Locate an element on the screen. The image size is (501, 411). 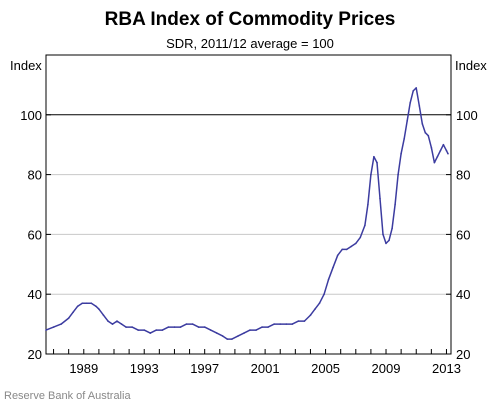
y-tick-label-left: 60 is located at coordinates (35, 234).